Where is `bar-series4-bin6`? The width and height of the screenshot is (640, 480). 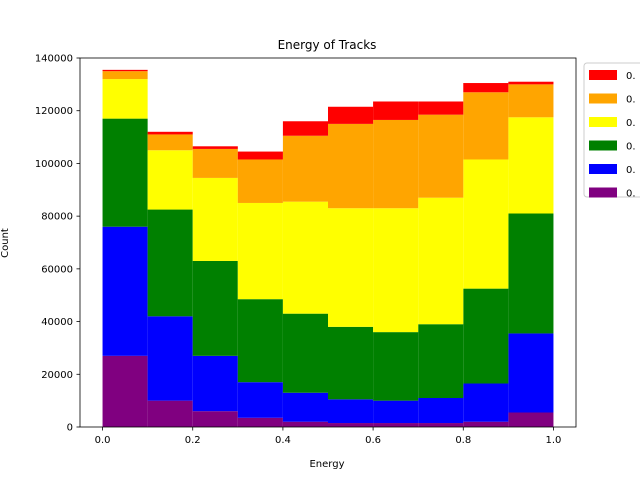 bar-series4-bin6 is located at coordinates (396, 164).